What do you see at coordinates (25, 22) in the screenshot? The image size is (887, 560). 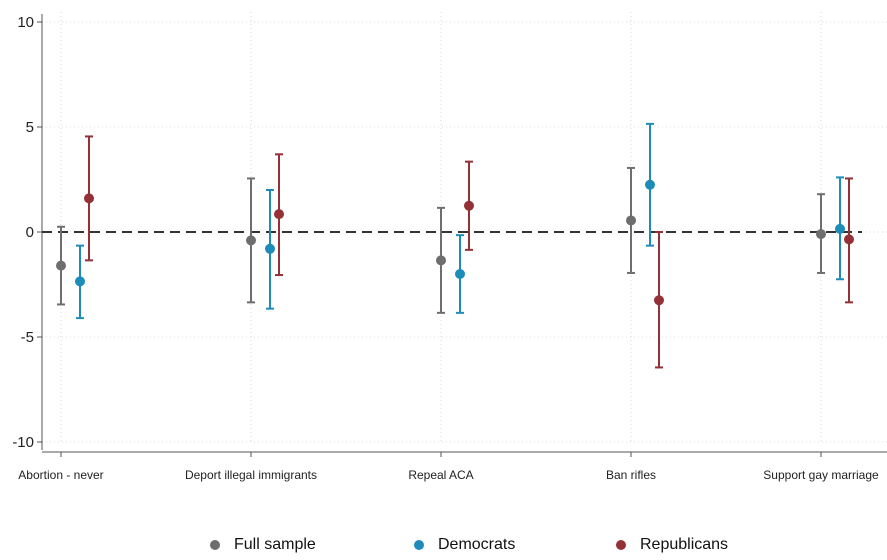 I see `y-tick-label: 10` at bounding box center [25, 22].